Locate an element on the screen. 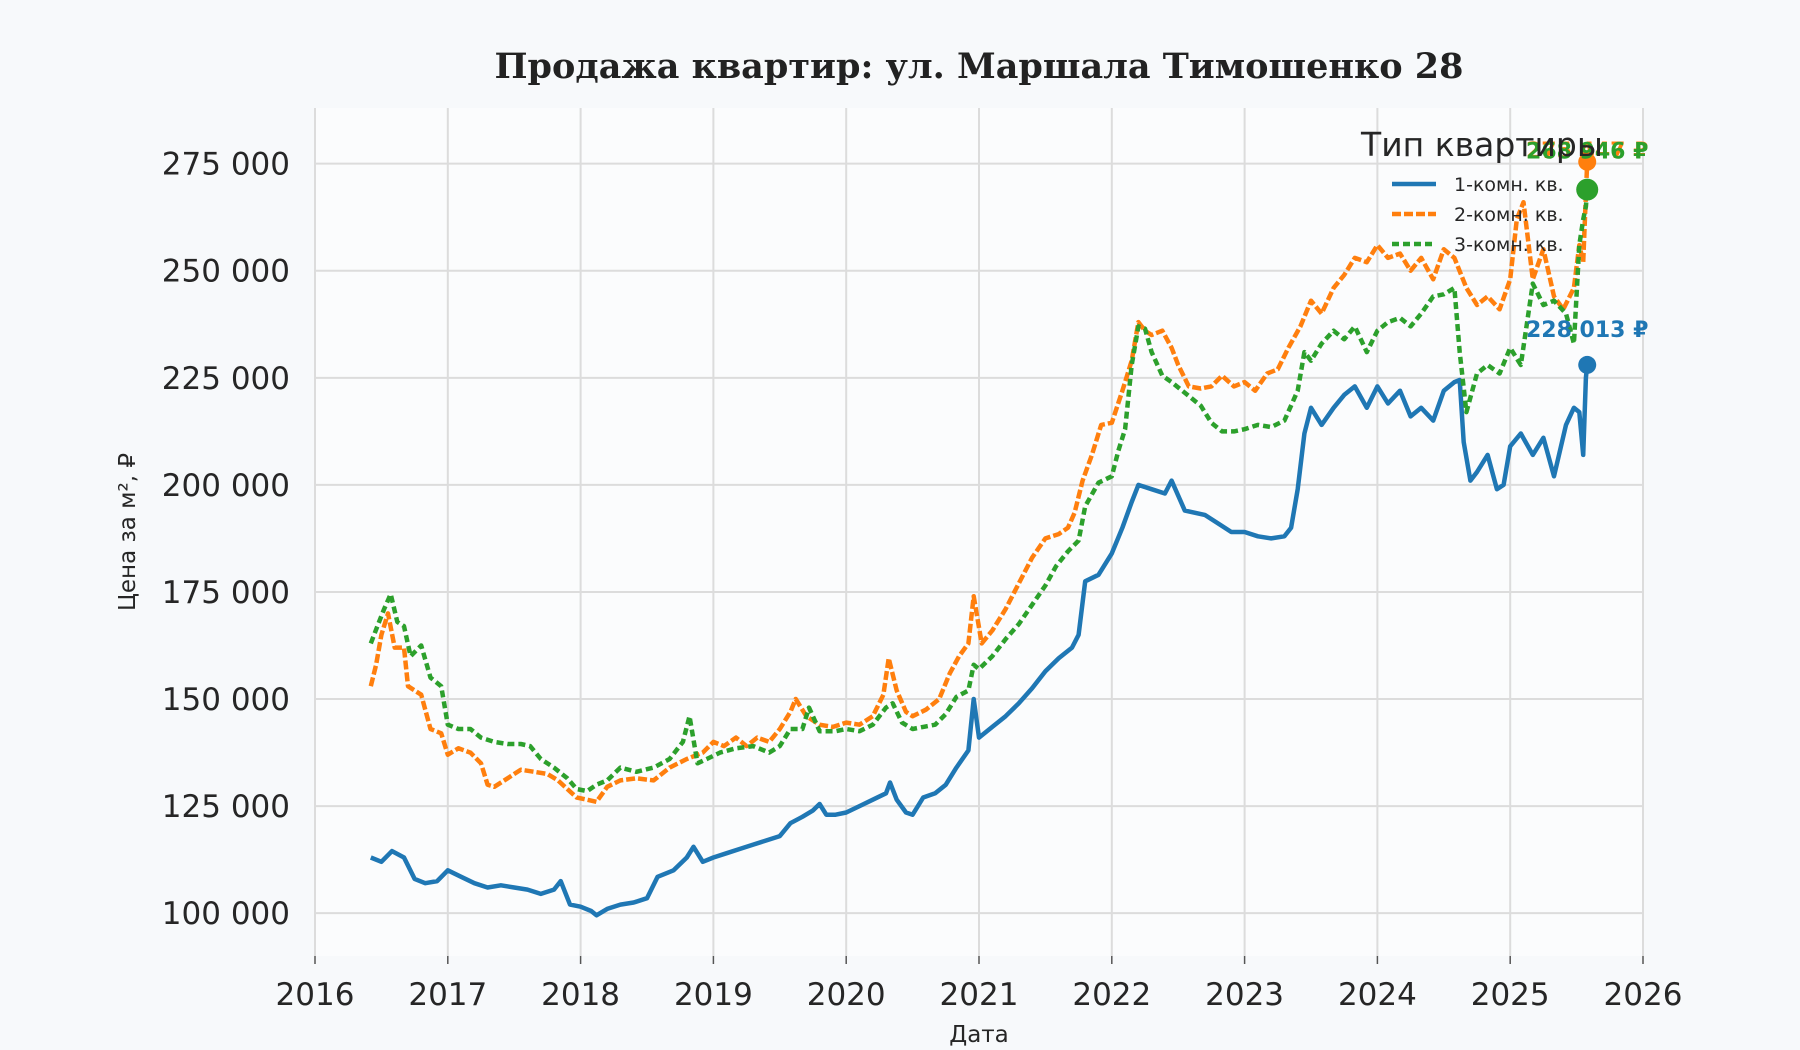  x-tick-label: 2018 is located at coordinates (580, 995).